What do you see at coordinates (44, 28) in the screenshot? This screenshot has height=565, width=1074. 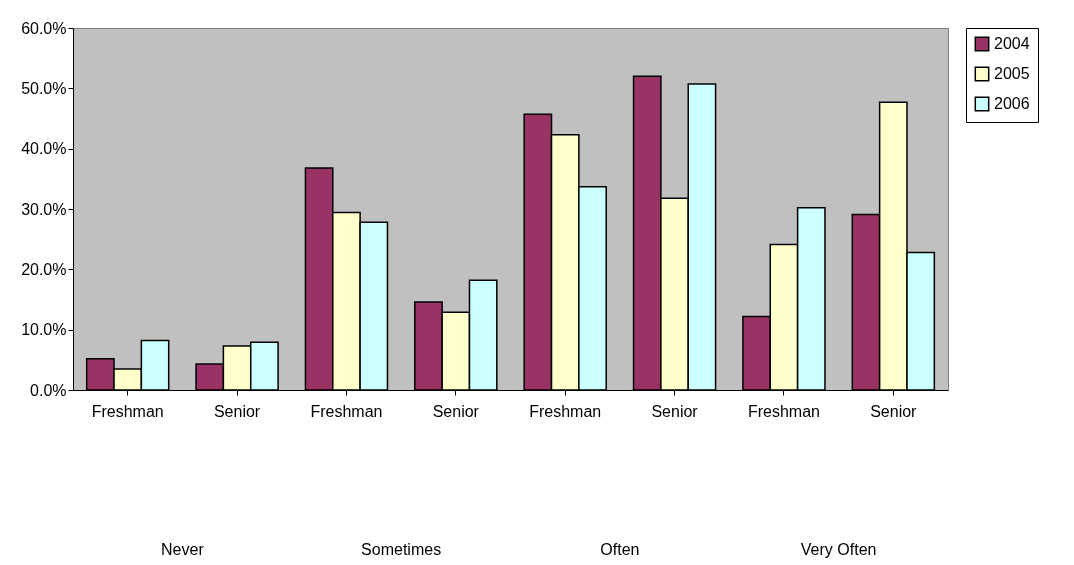 I see `y-tick-label: 60.0%` at bounding box center [44, 28].